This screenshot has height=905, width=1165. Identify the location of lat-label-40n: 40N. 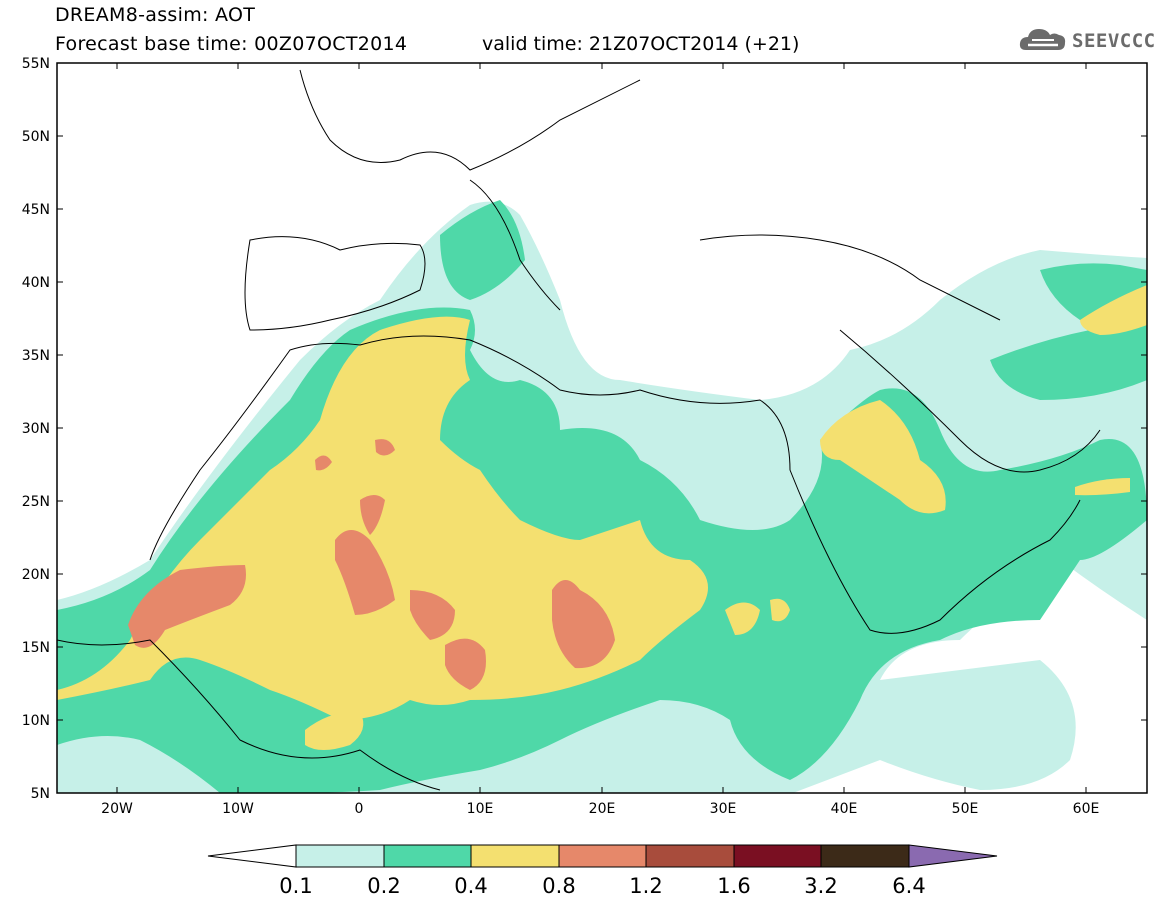
(36, 283).